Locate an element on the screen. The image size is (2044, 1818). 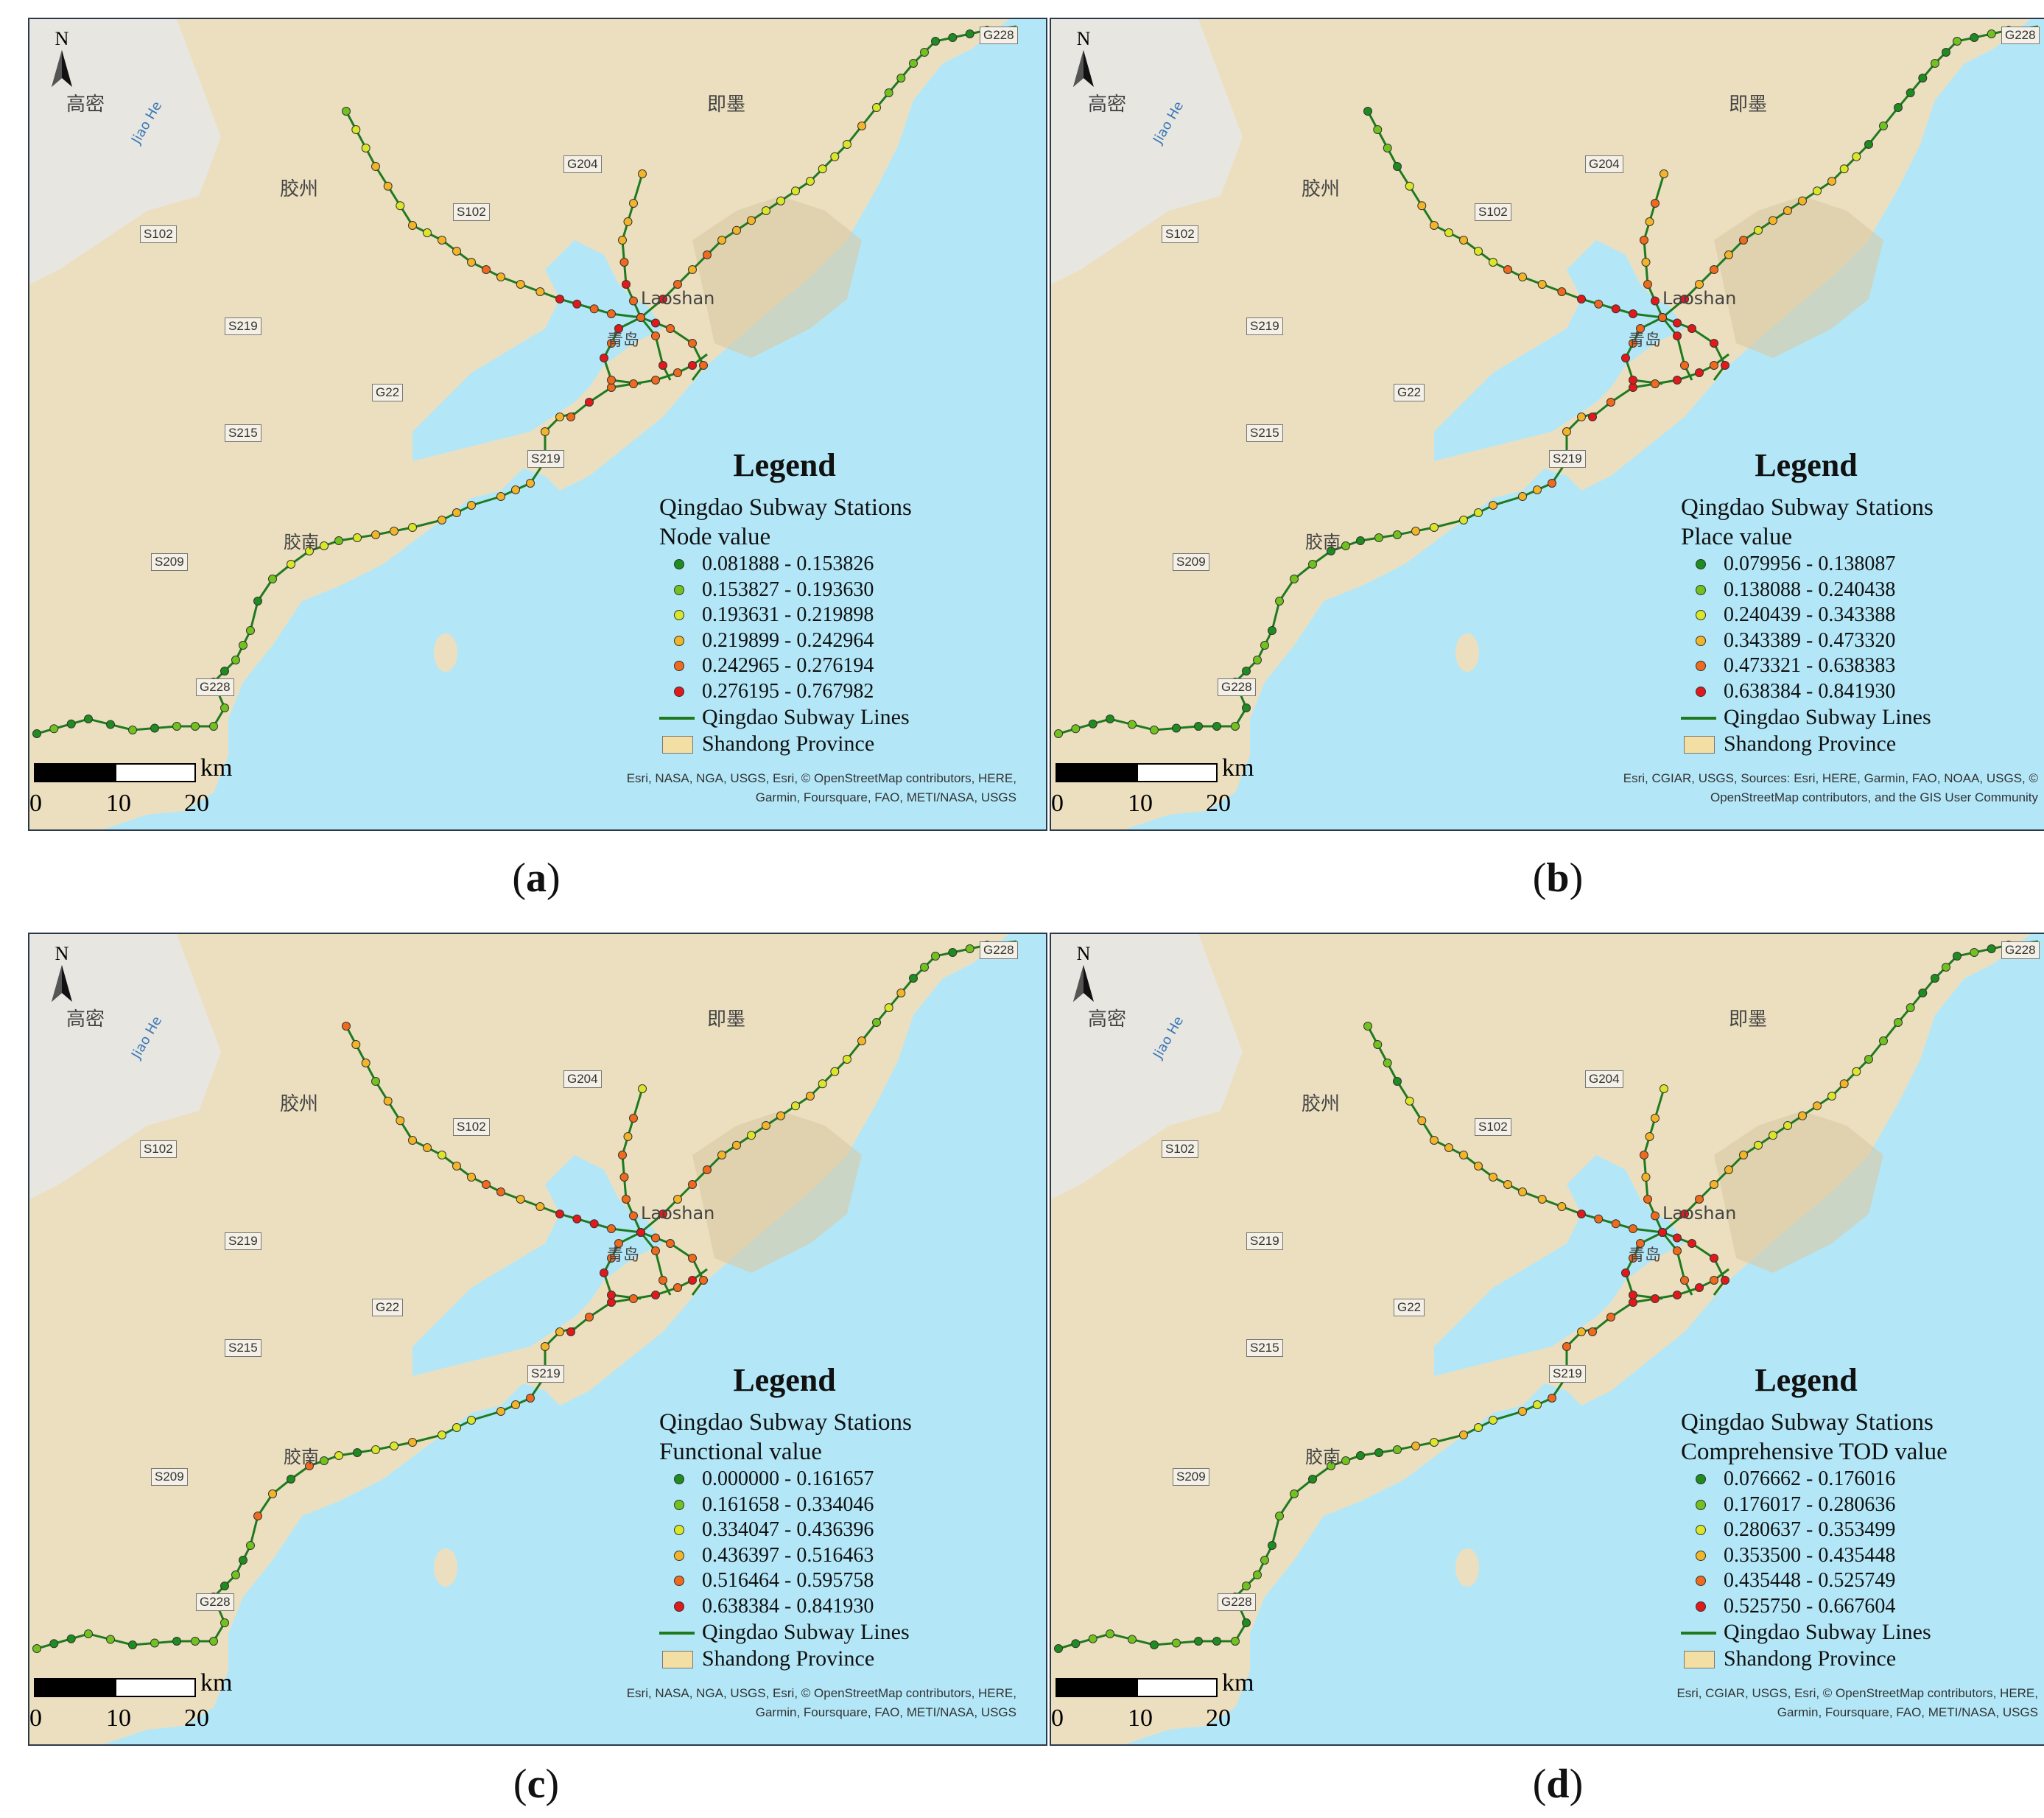
road-shield: G204 is located at coordinates (1604, 164).